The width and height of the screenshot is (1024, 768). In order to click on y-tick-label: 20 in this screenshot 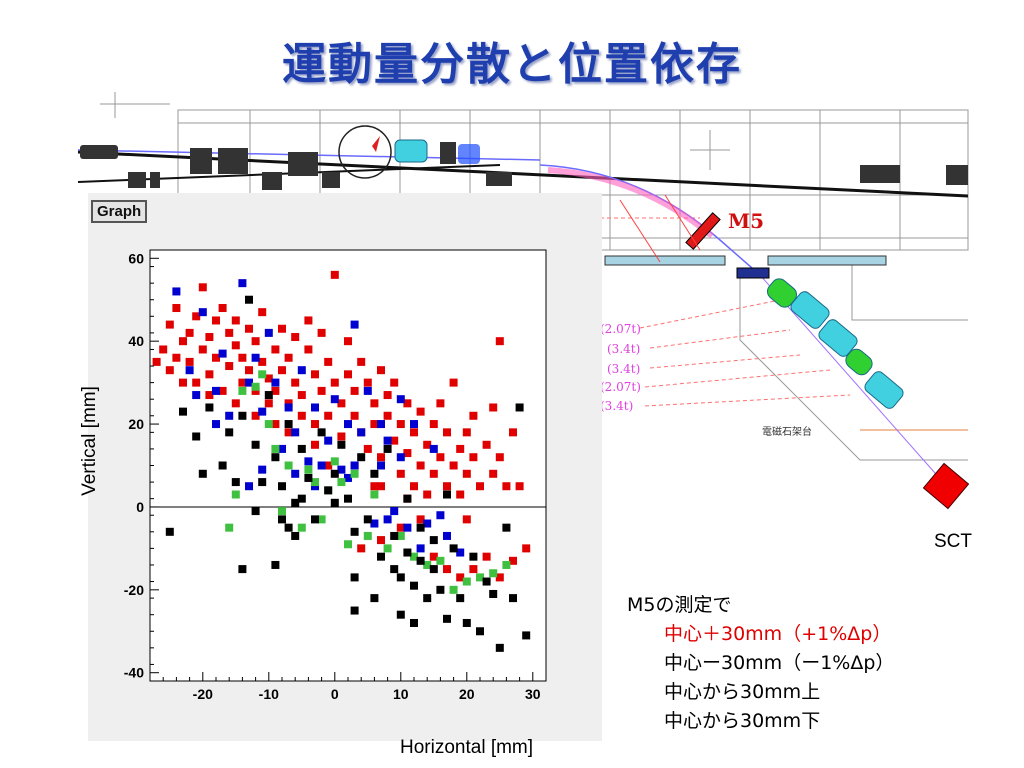, I will do `click(136, 424)`.